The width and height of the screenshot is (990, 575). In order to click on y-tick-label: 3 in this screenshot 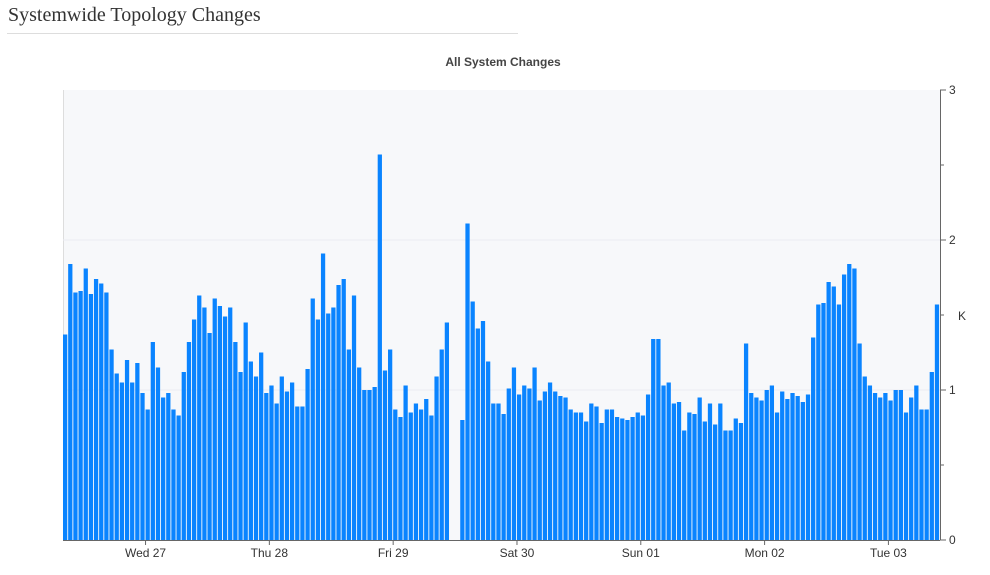, I will do `click(952, 90)`.